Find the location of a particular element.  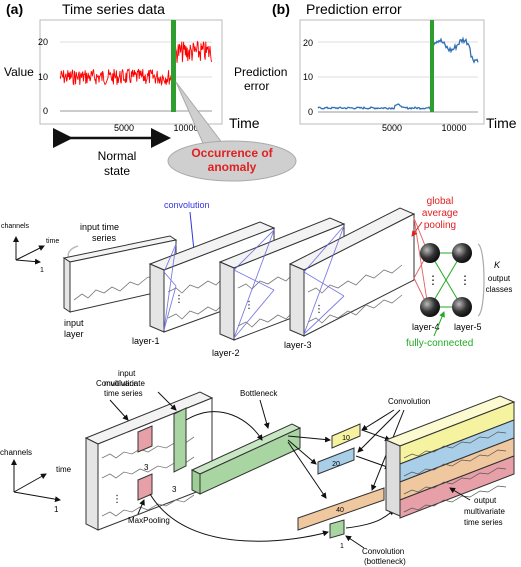

ae-input-pointer-arrow is located at coordinates (119, 410).